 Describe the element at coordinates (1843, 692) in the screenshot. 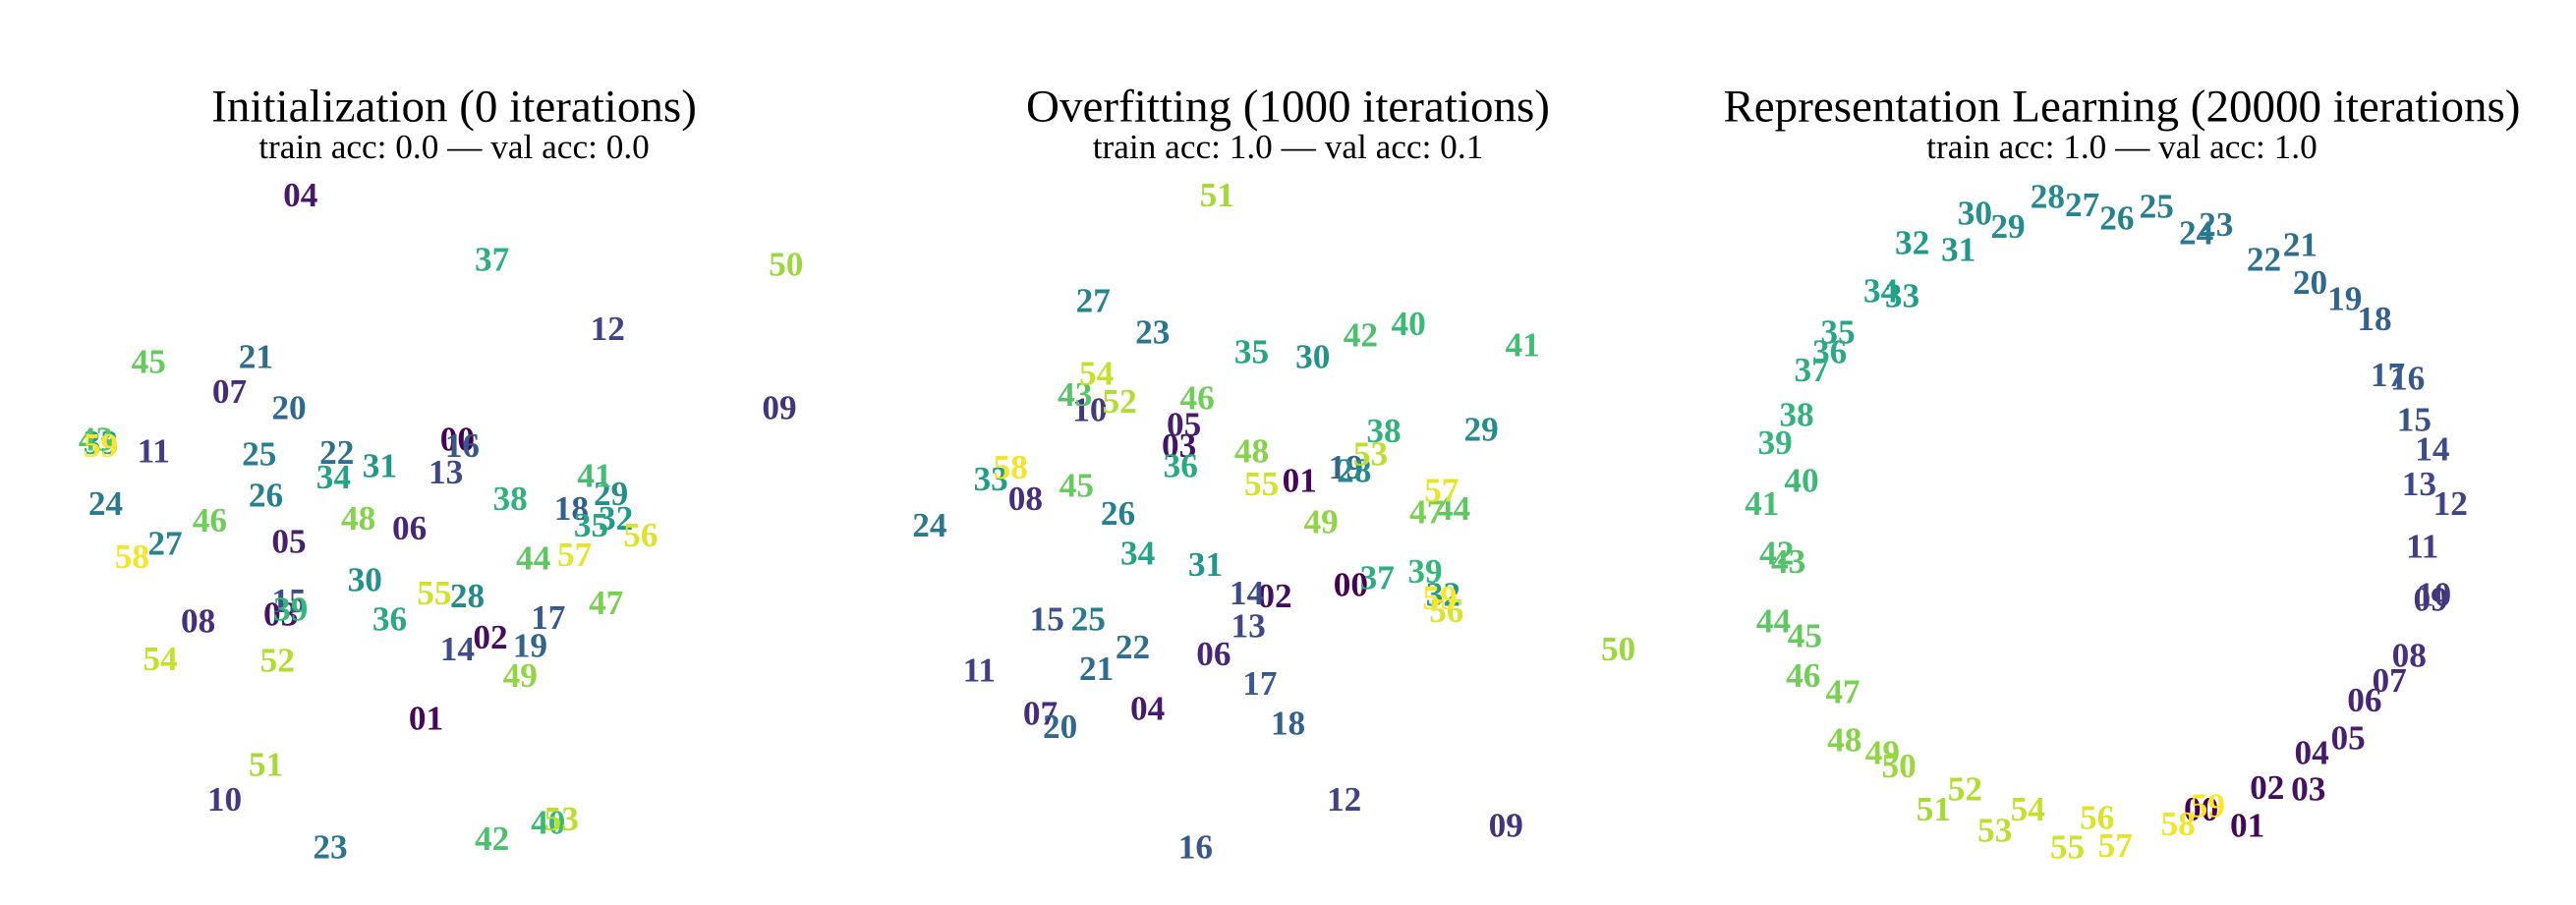

I see `point-label: 47` at that location.